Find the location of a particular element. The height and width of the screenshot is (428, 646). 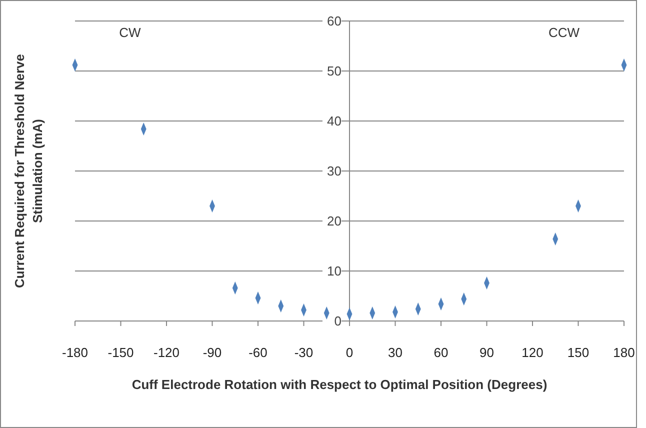

y-tick-label: 10 is located at coordinates (334, 271).